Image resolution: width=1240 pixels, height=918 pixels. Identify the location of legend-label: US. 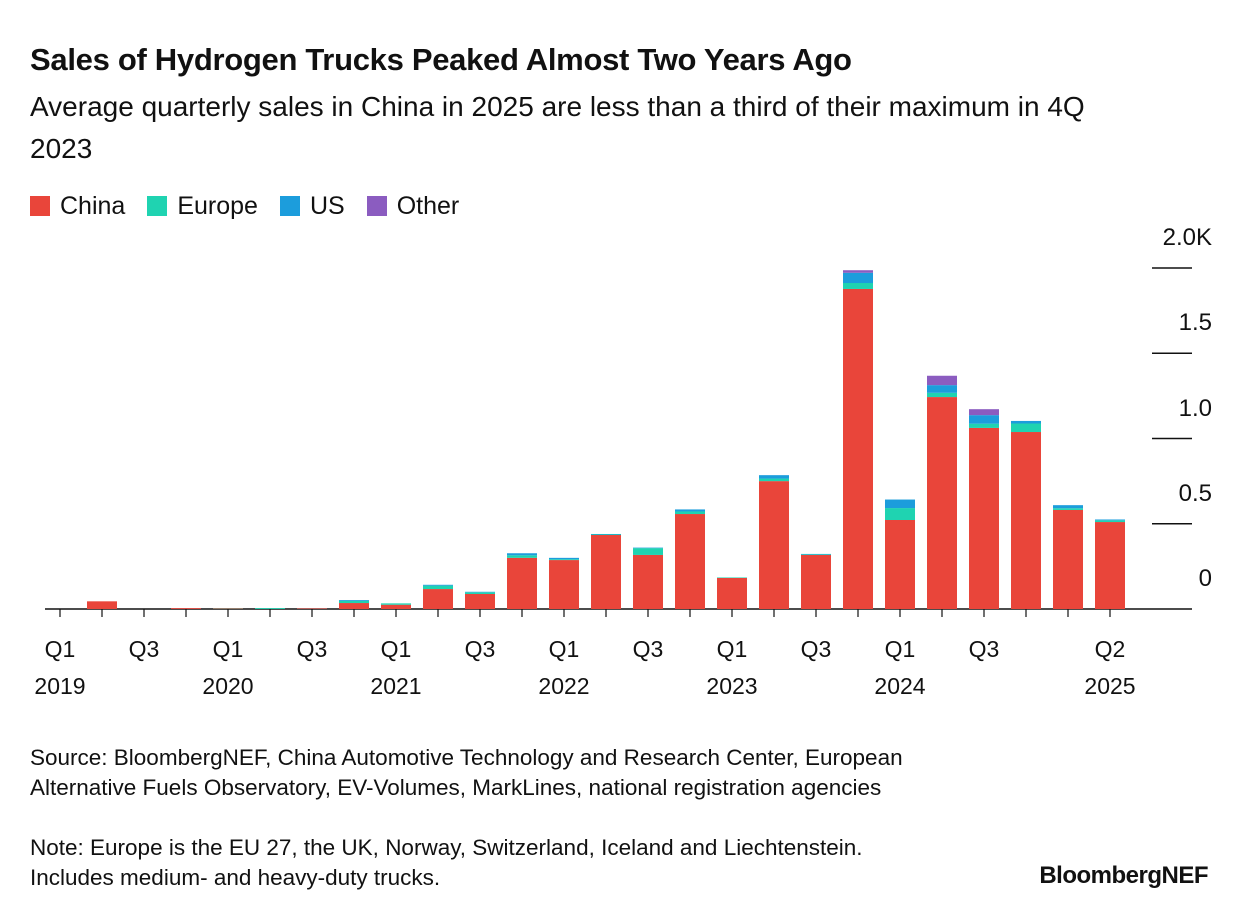
(327, 206).